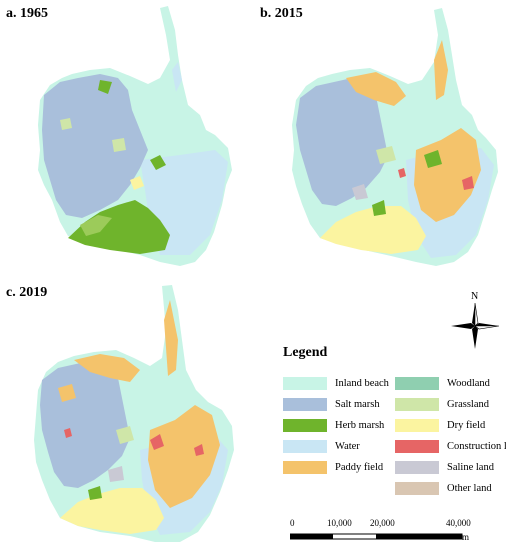 The image size is (506, 550). I want to click on panel-label-1965: a. 1965, so click(27, 13).